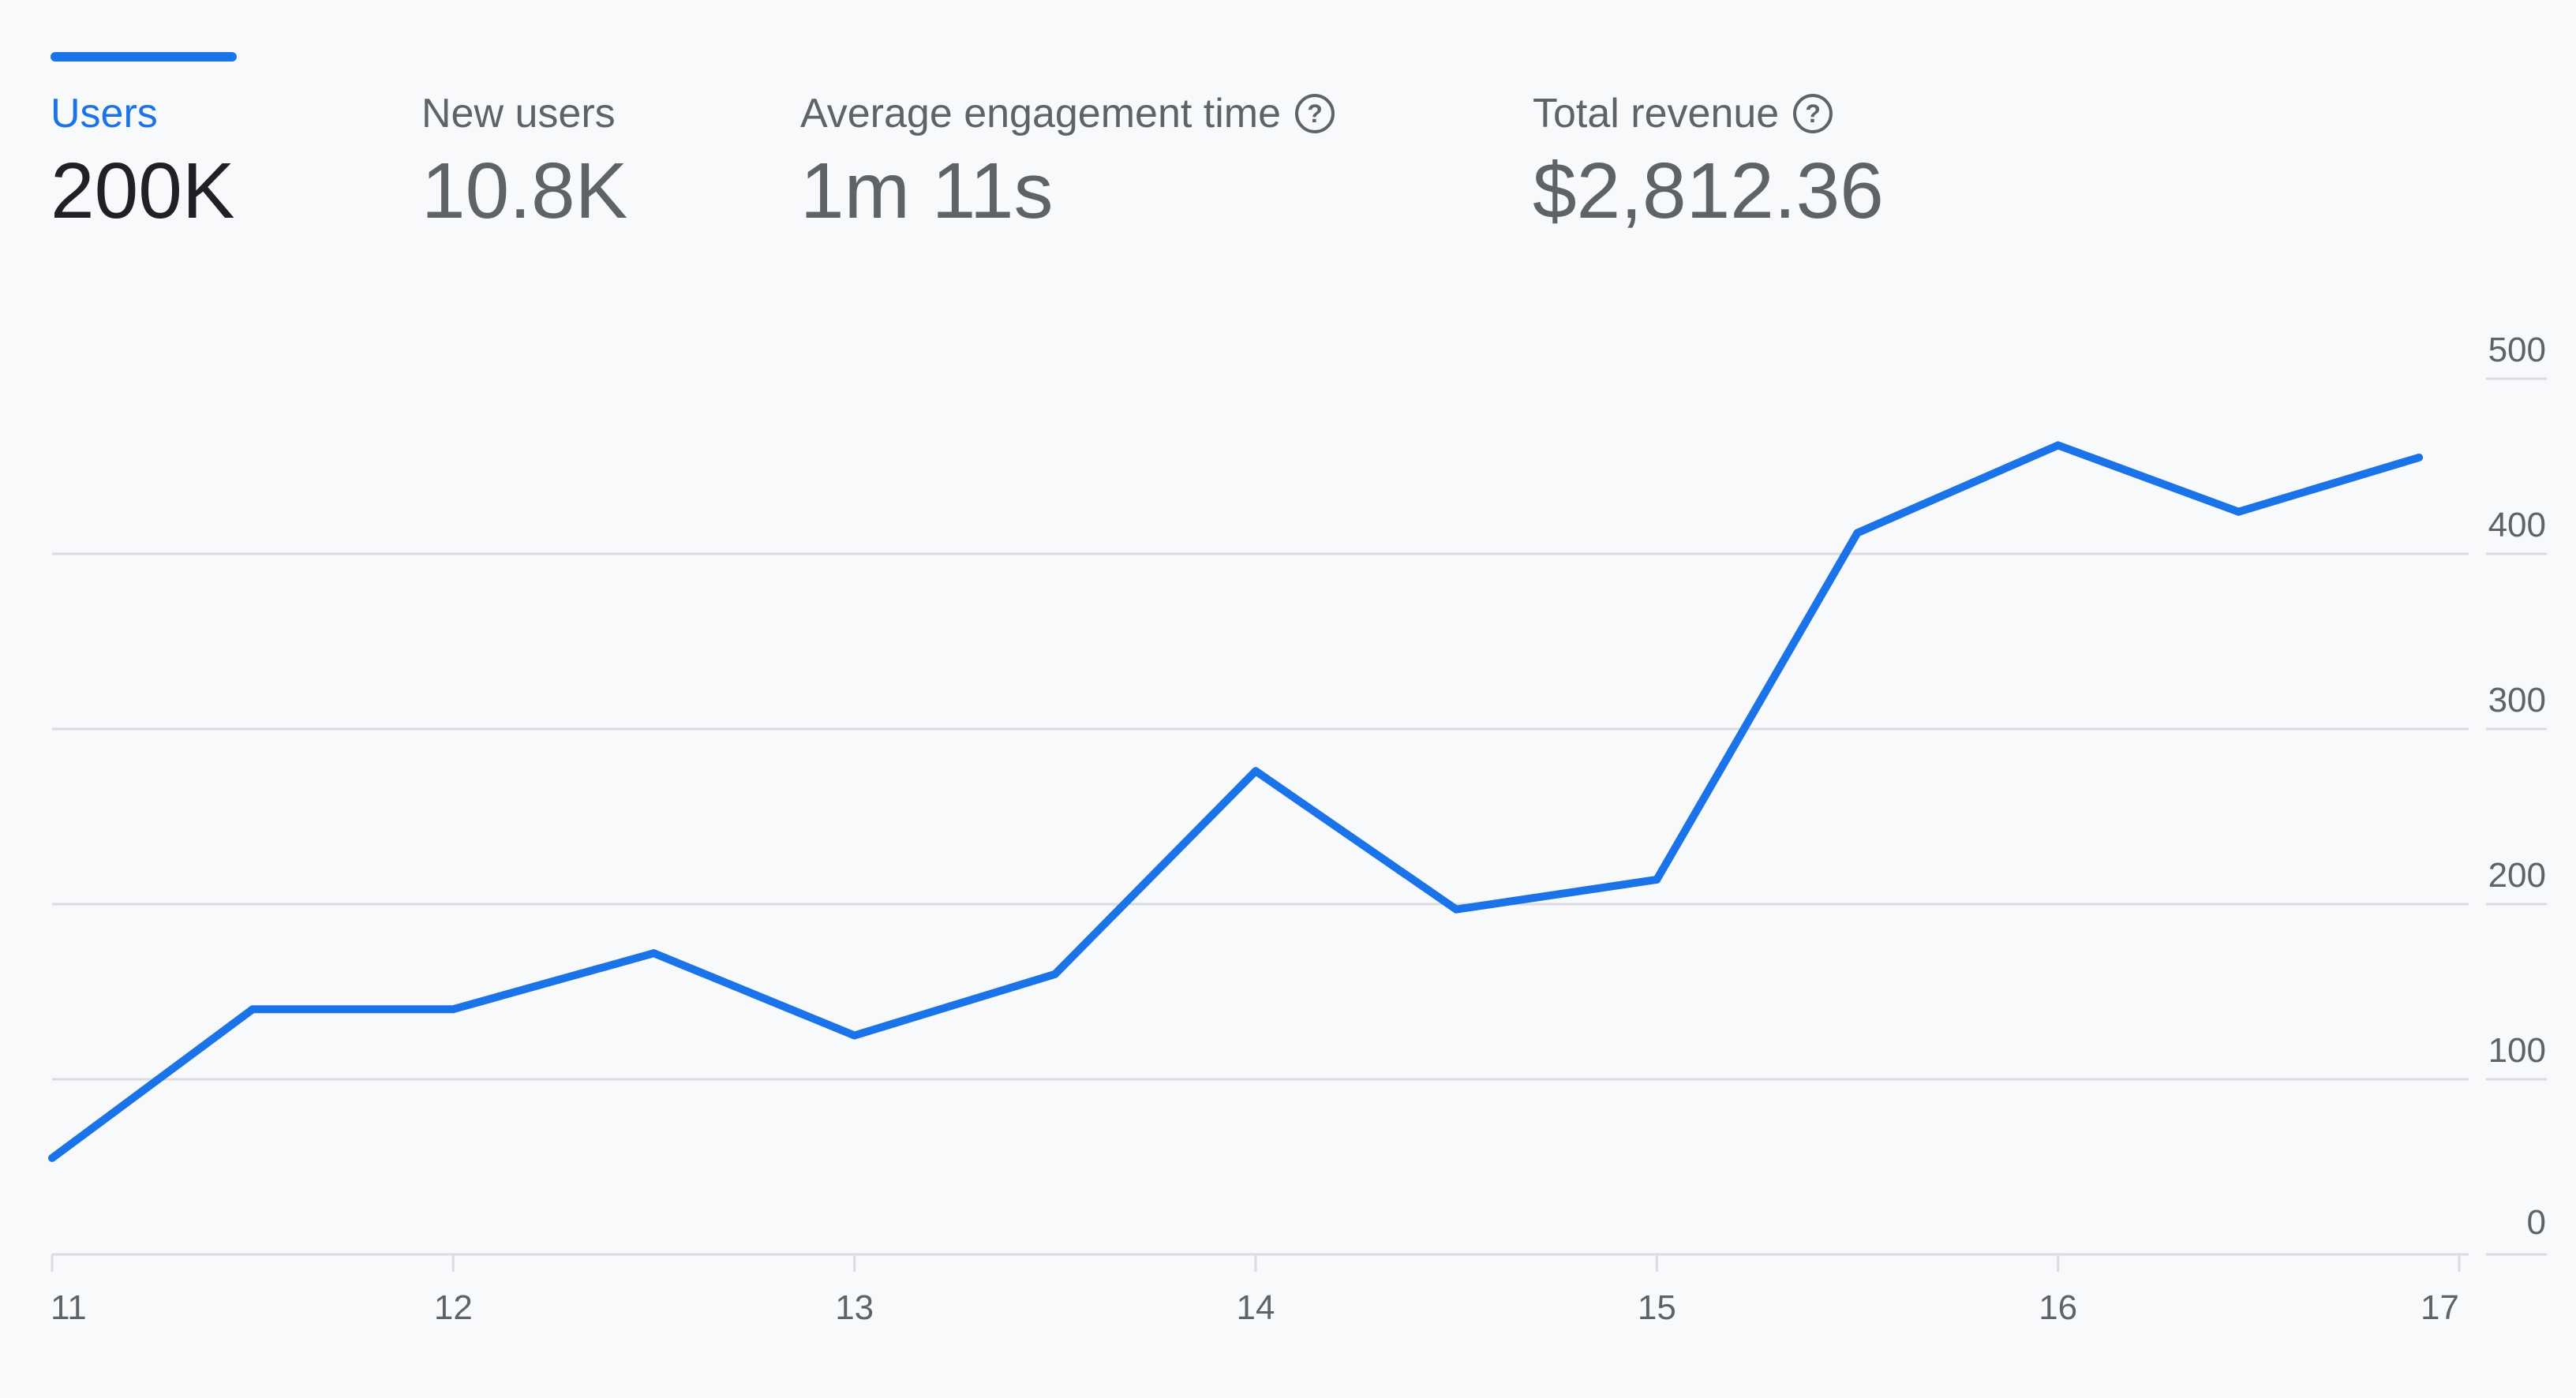 This screenshot has width=2576, height=1398. Describe the element at coordinates (1067, 114) in the screenshot. I see `metric-label: Average engagement time ?` at that location.